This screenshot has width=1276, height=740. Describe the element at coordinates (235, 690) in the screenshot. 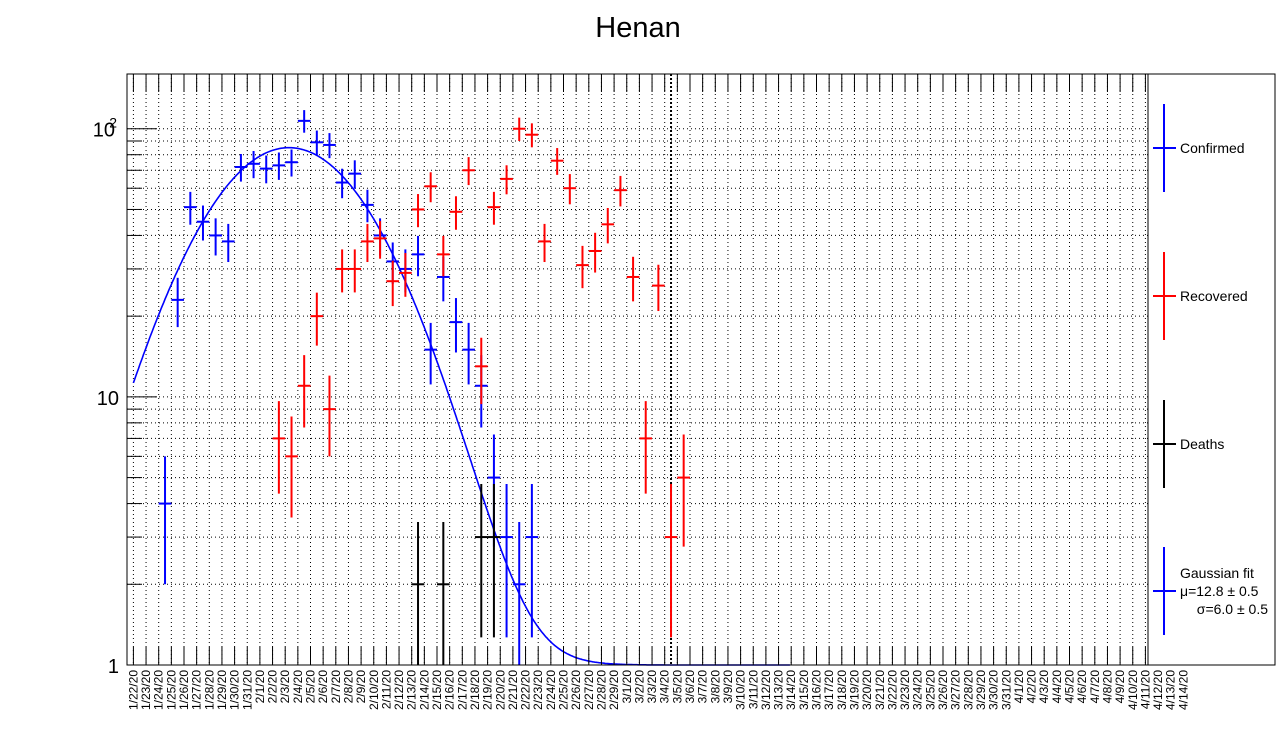

I see `x-tick-label: 1/30/20` at that location.